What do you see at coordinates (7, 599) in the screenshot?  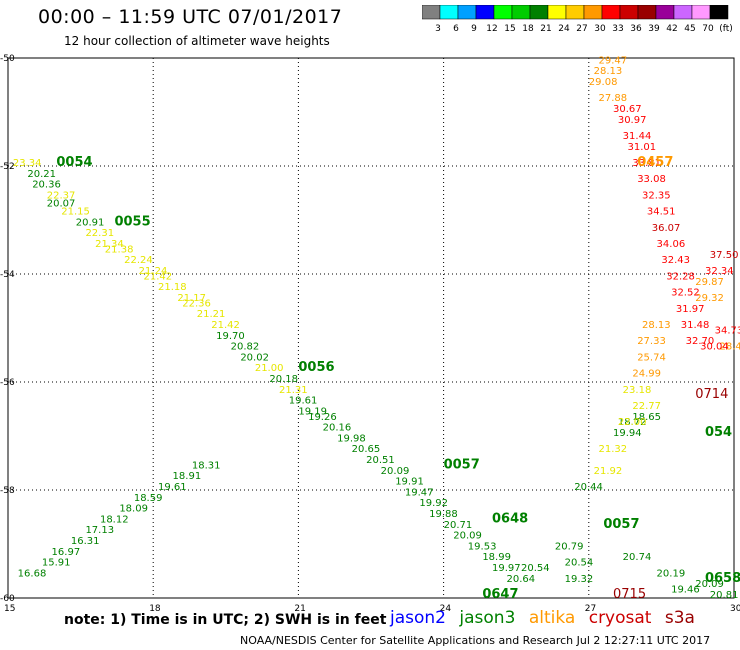 I see `y-tick-label: -60` at bounding box center [7, 599].